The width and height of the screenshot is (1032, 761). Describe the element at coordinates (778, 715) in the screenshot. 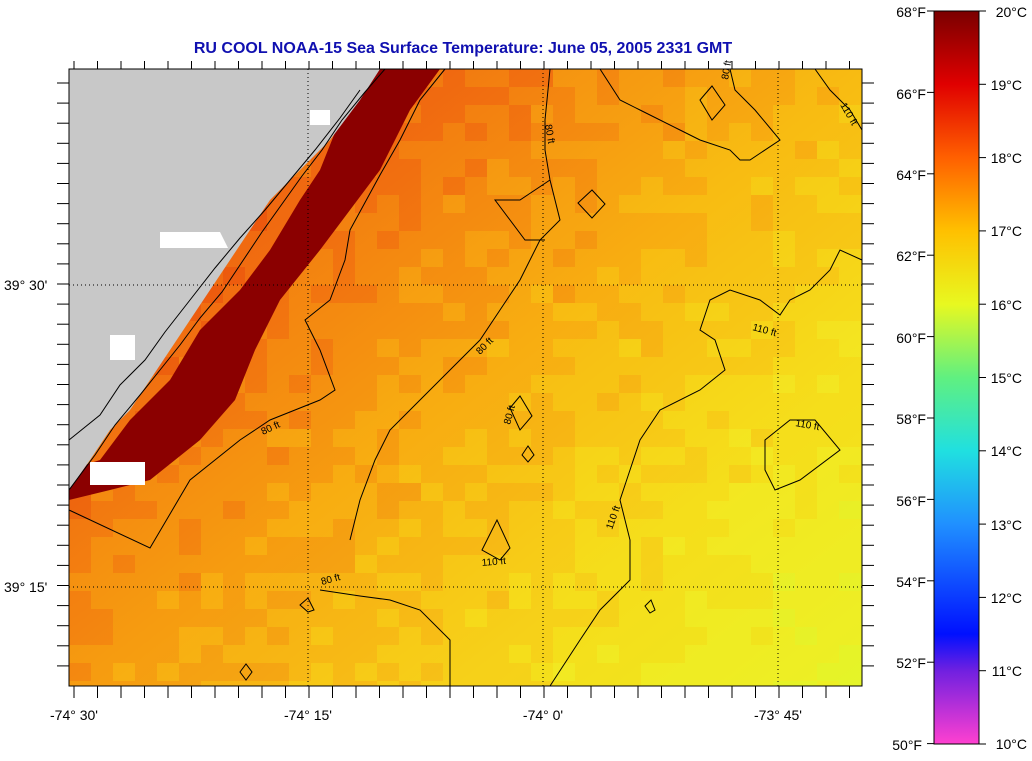

I see `lon-tick-label: -73° 45'` at that location.